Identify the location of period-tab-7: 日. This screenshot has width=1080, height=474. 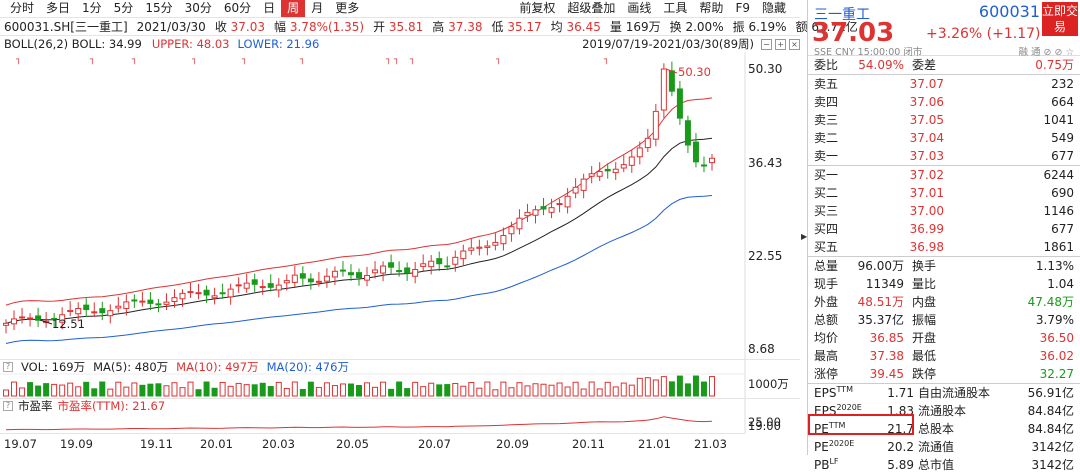
(269, 8).